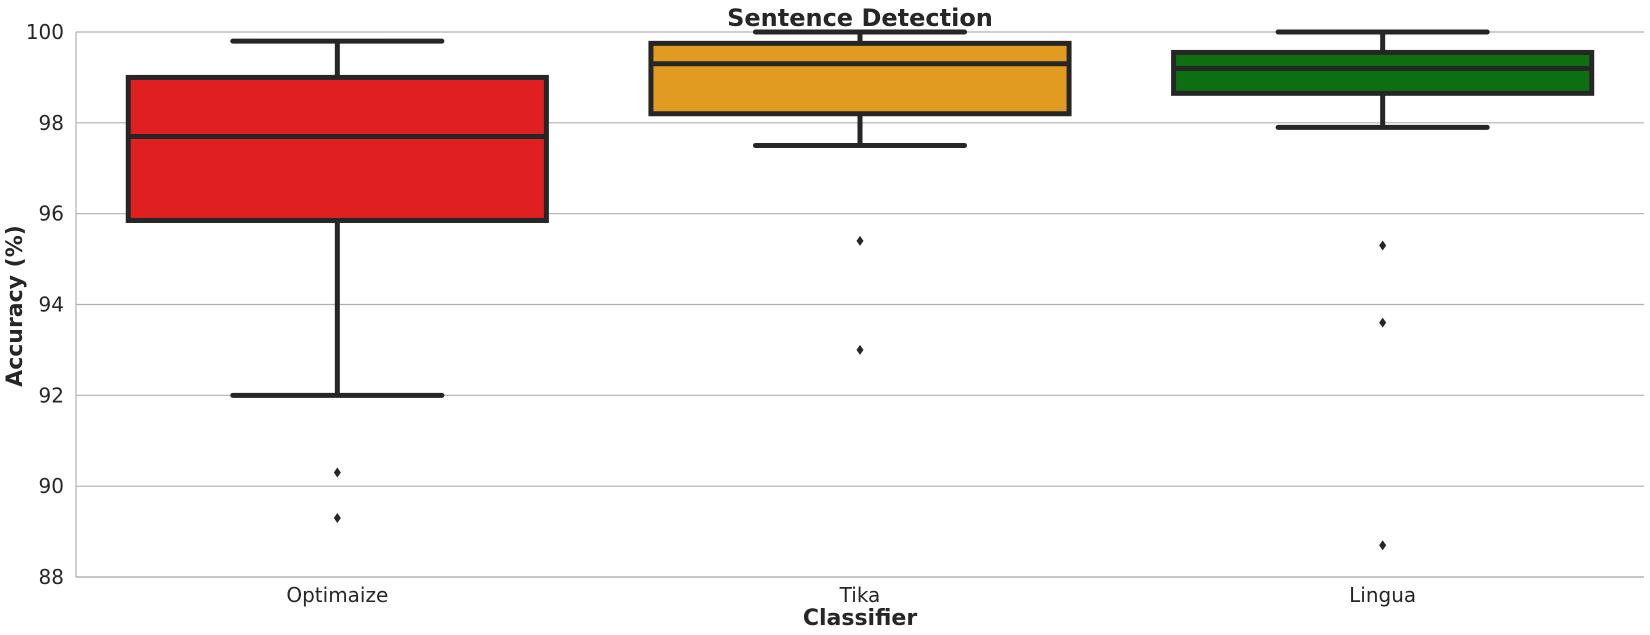 The width and height of the screenshot is (1650, 635). I want to click on chart-title: Sentence Detection, so click(860, 18).